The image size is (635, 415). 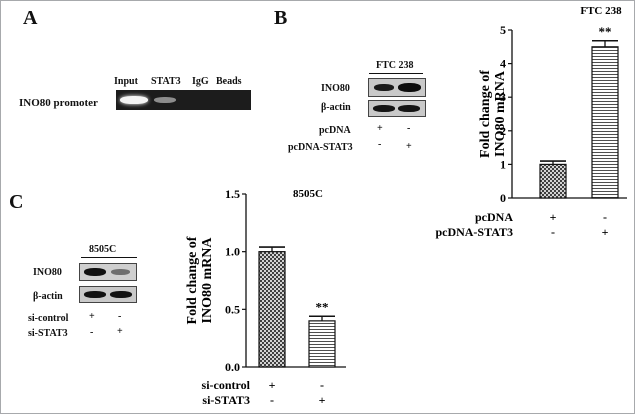 What do you see at coordinates (336, 107) in the screenshot?
I see `blot-b-row-actin: β-actin` at bounding box center [336, 107].